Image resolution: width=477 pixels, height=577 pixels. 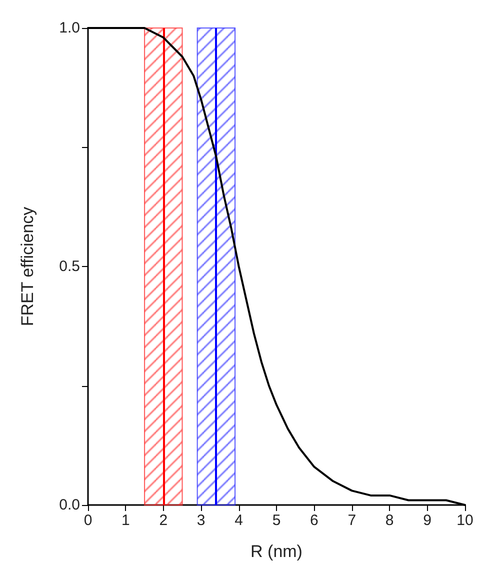 What do you see at coordinates (276, 551) in the screenshot?
I see `x-axis-title: R (nm)` at bounding box center [276, 551].